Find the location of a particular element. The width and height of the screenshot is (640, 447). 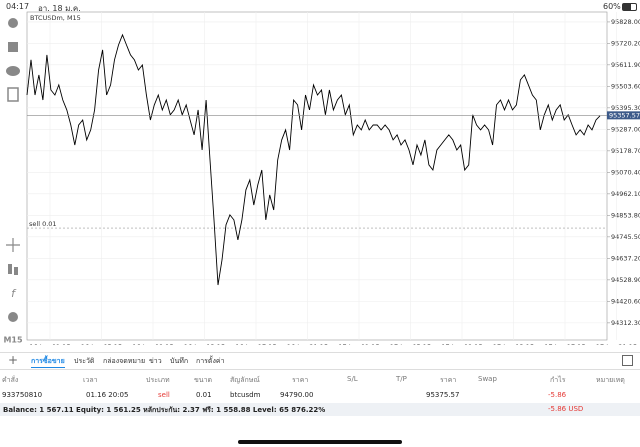

x-tick-label: 17 Jan 01:15 is located at coordinates (358, 344).